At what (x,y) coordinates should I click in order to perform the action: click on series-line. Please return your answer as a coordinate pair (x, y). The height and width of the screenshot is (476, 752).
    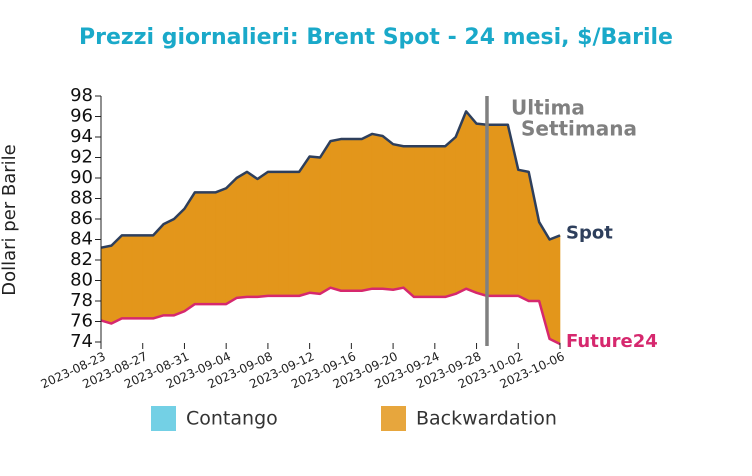
    Looking at the image, I should click on (330, 316).